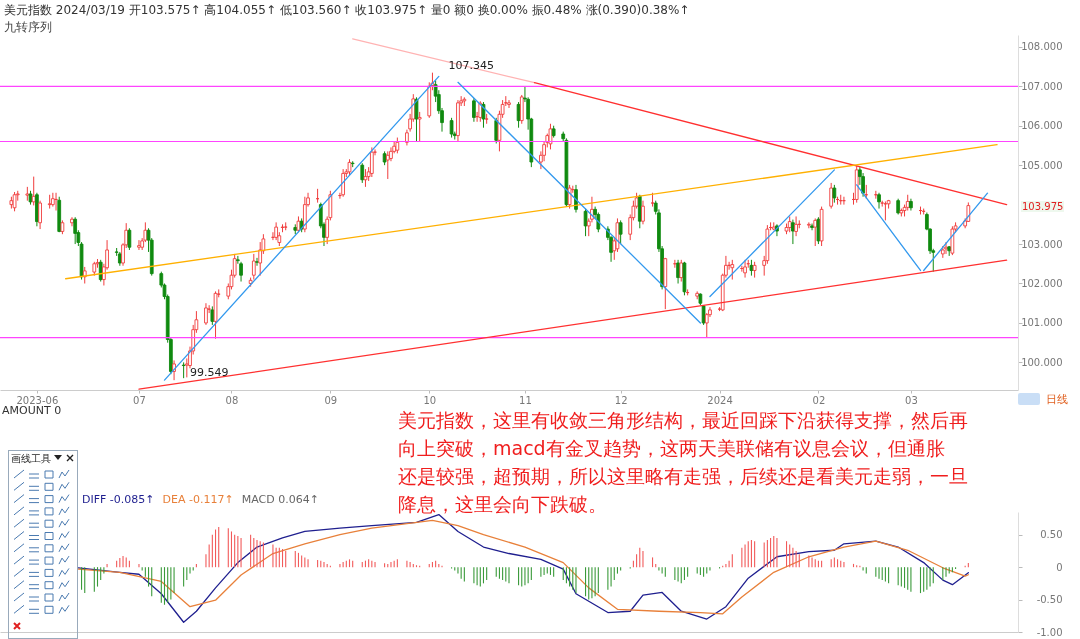  What do you see at coordinates (502, 504) in the screenshot?
I see `annotation: 降息，这里会向下跌破。` at bounding box center [502, 504].